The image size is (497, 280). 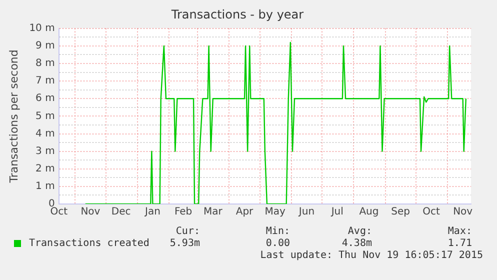 I want to click on text: 0.00, so click(x=278, y=243).